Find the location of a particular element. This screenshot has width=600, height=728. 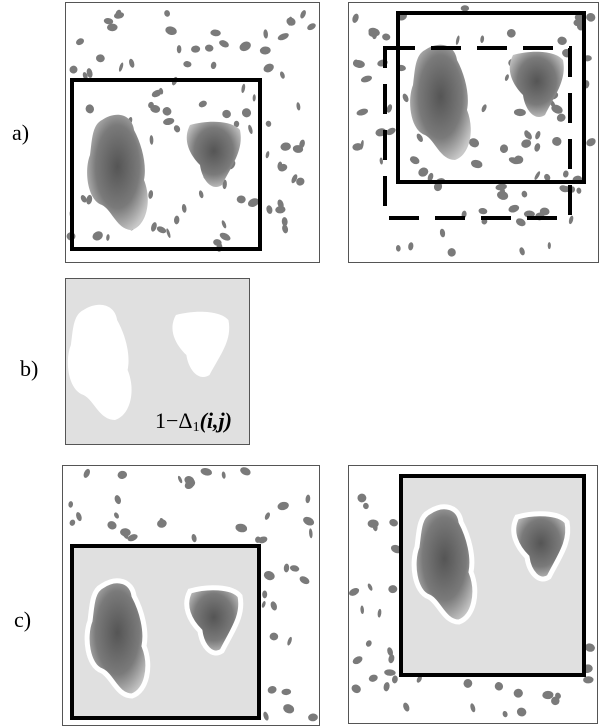

formula: 1−Δ1(i,j) is located at coordinates (193, 421).